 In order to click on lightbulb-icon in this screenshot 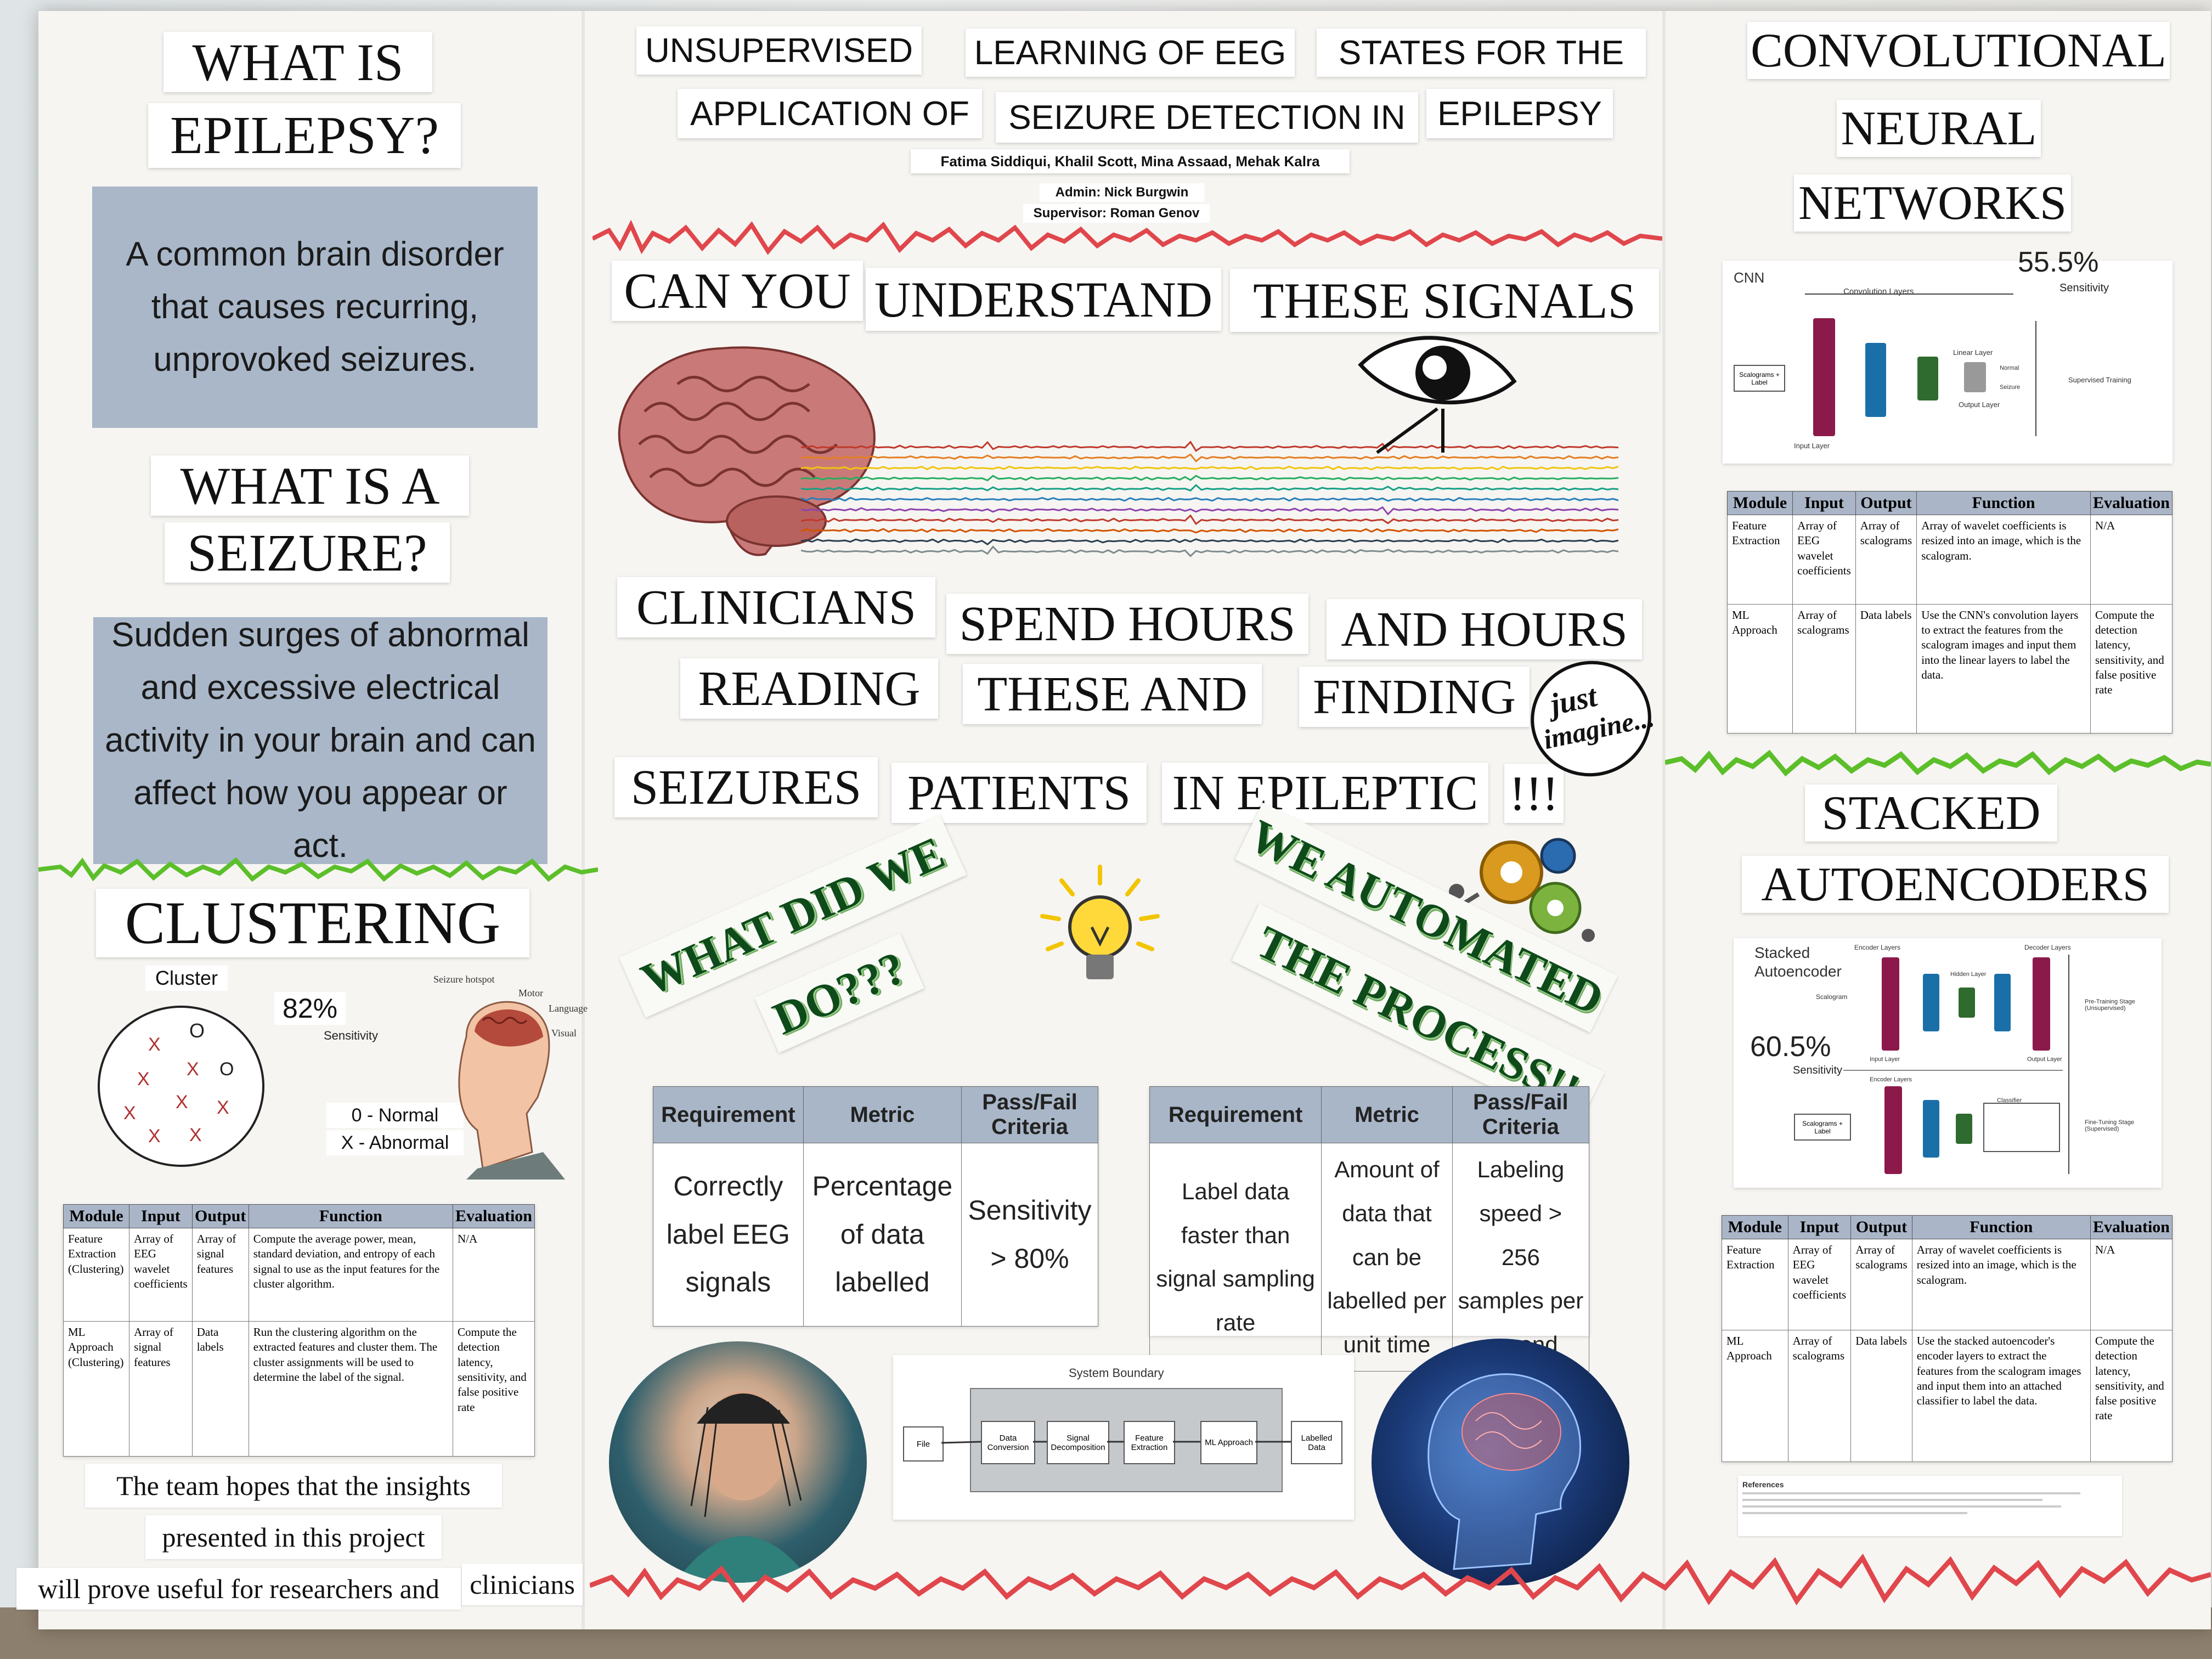, I will do `click(1100, 933)`.